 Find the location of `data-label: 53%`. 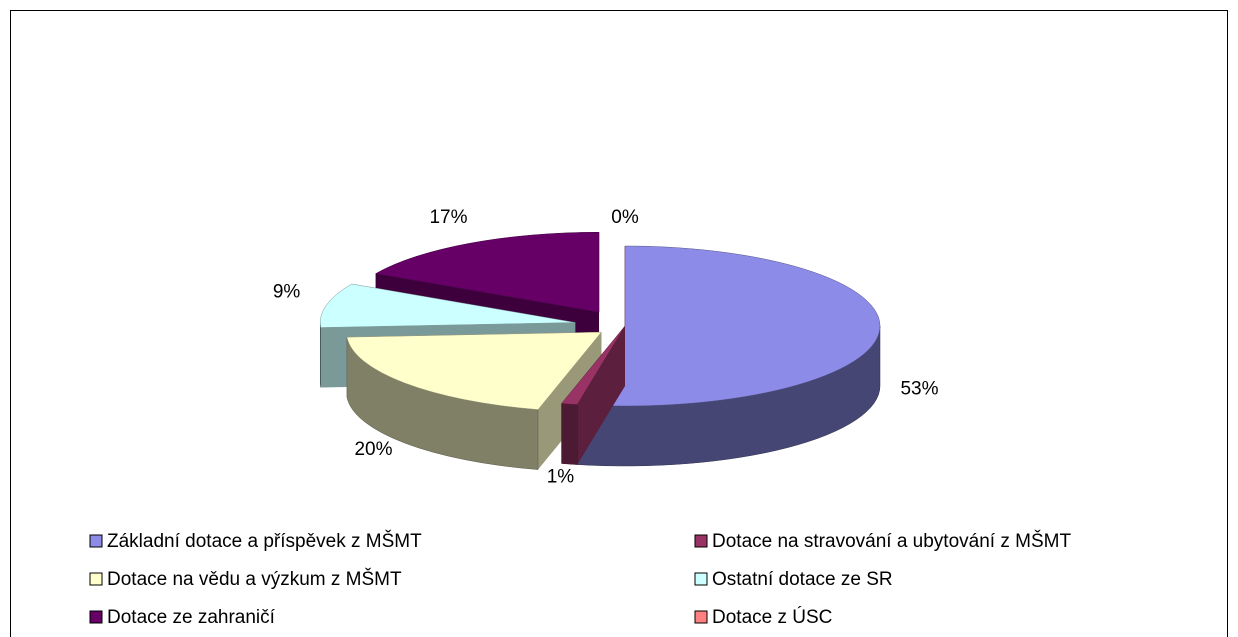

data-label: 53% is located at coordinates (919, 388).